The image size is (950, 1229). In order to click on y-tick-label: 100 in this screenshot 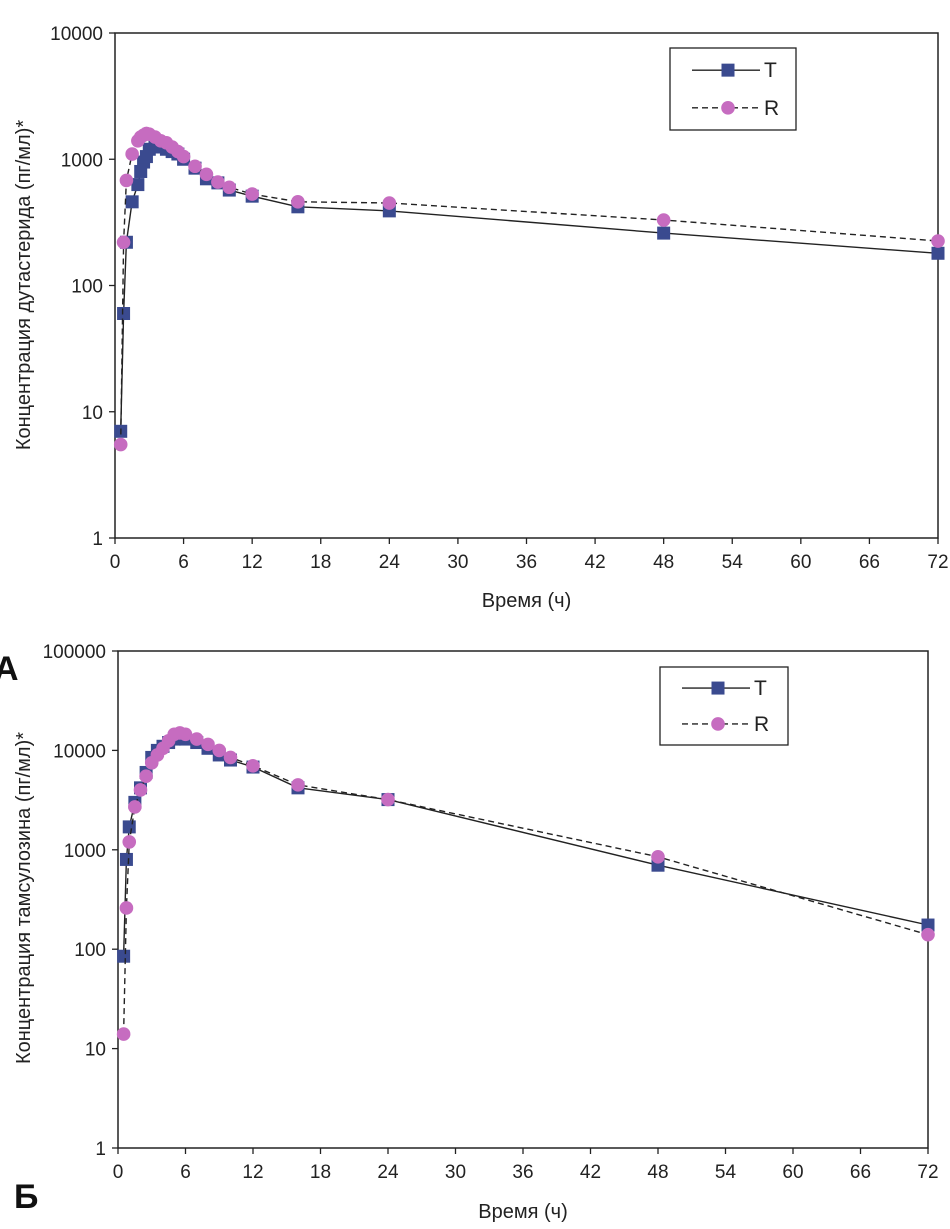, I will do `click(90, 950)`.